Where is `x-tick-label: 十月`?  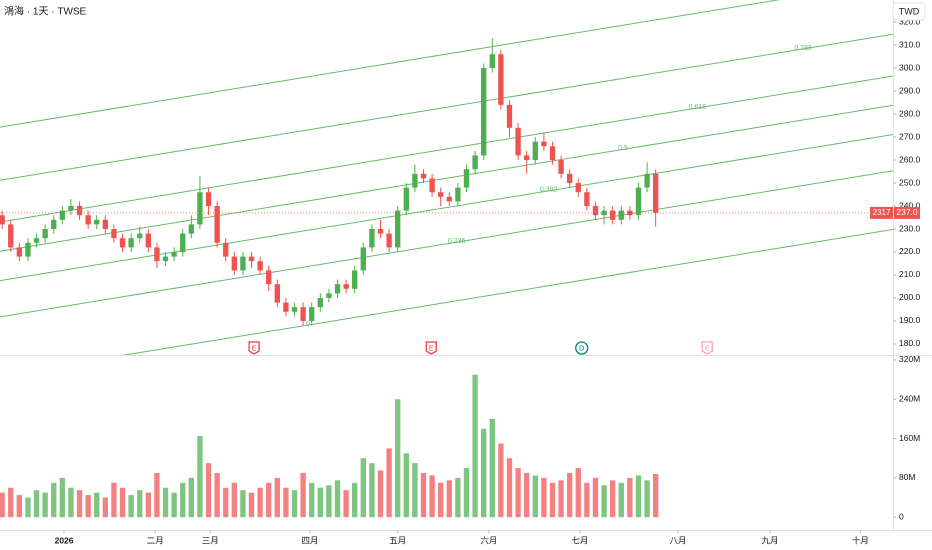
x-tick-label: 十月 is located at coordinates (860, 540).